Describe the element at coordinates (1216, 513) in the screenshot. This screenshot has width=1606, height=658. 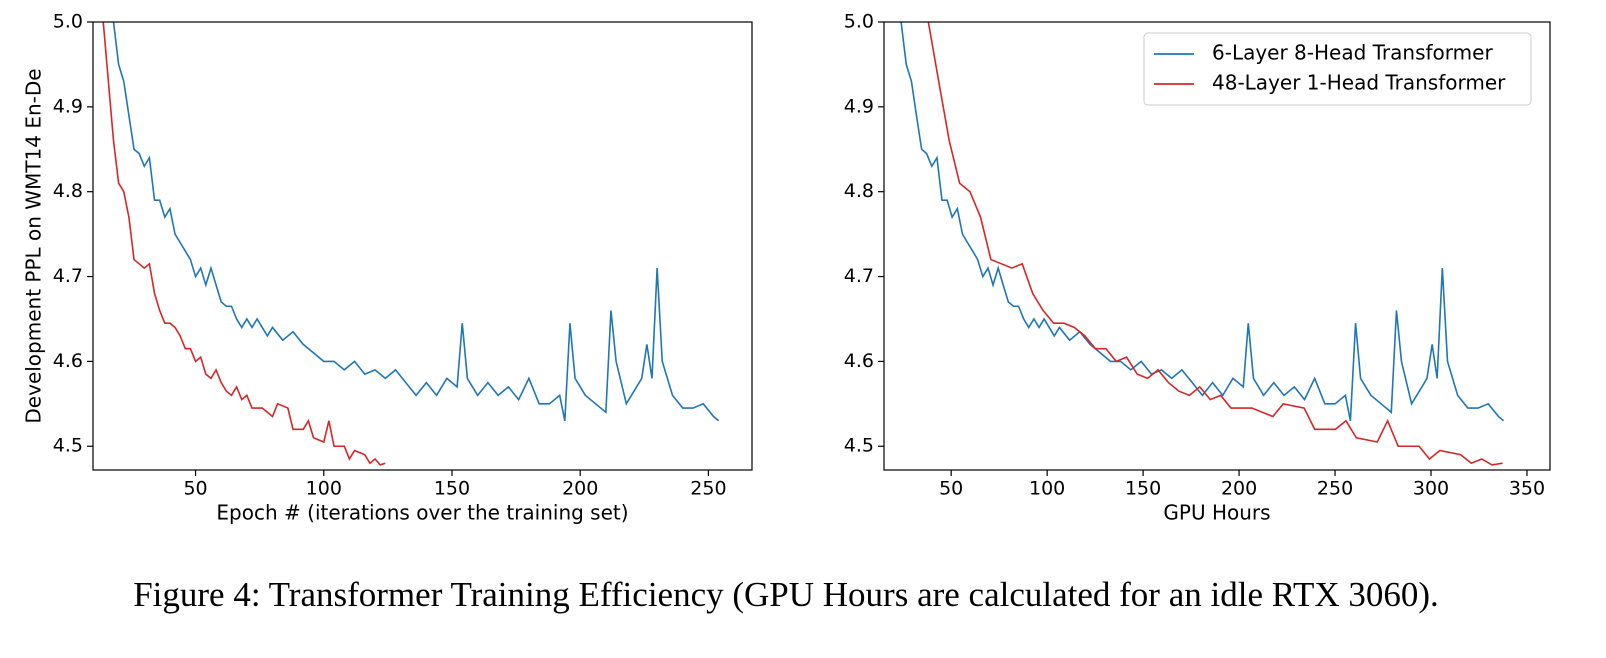
I see `x-axis-label: GPU Hours` at that location.